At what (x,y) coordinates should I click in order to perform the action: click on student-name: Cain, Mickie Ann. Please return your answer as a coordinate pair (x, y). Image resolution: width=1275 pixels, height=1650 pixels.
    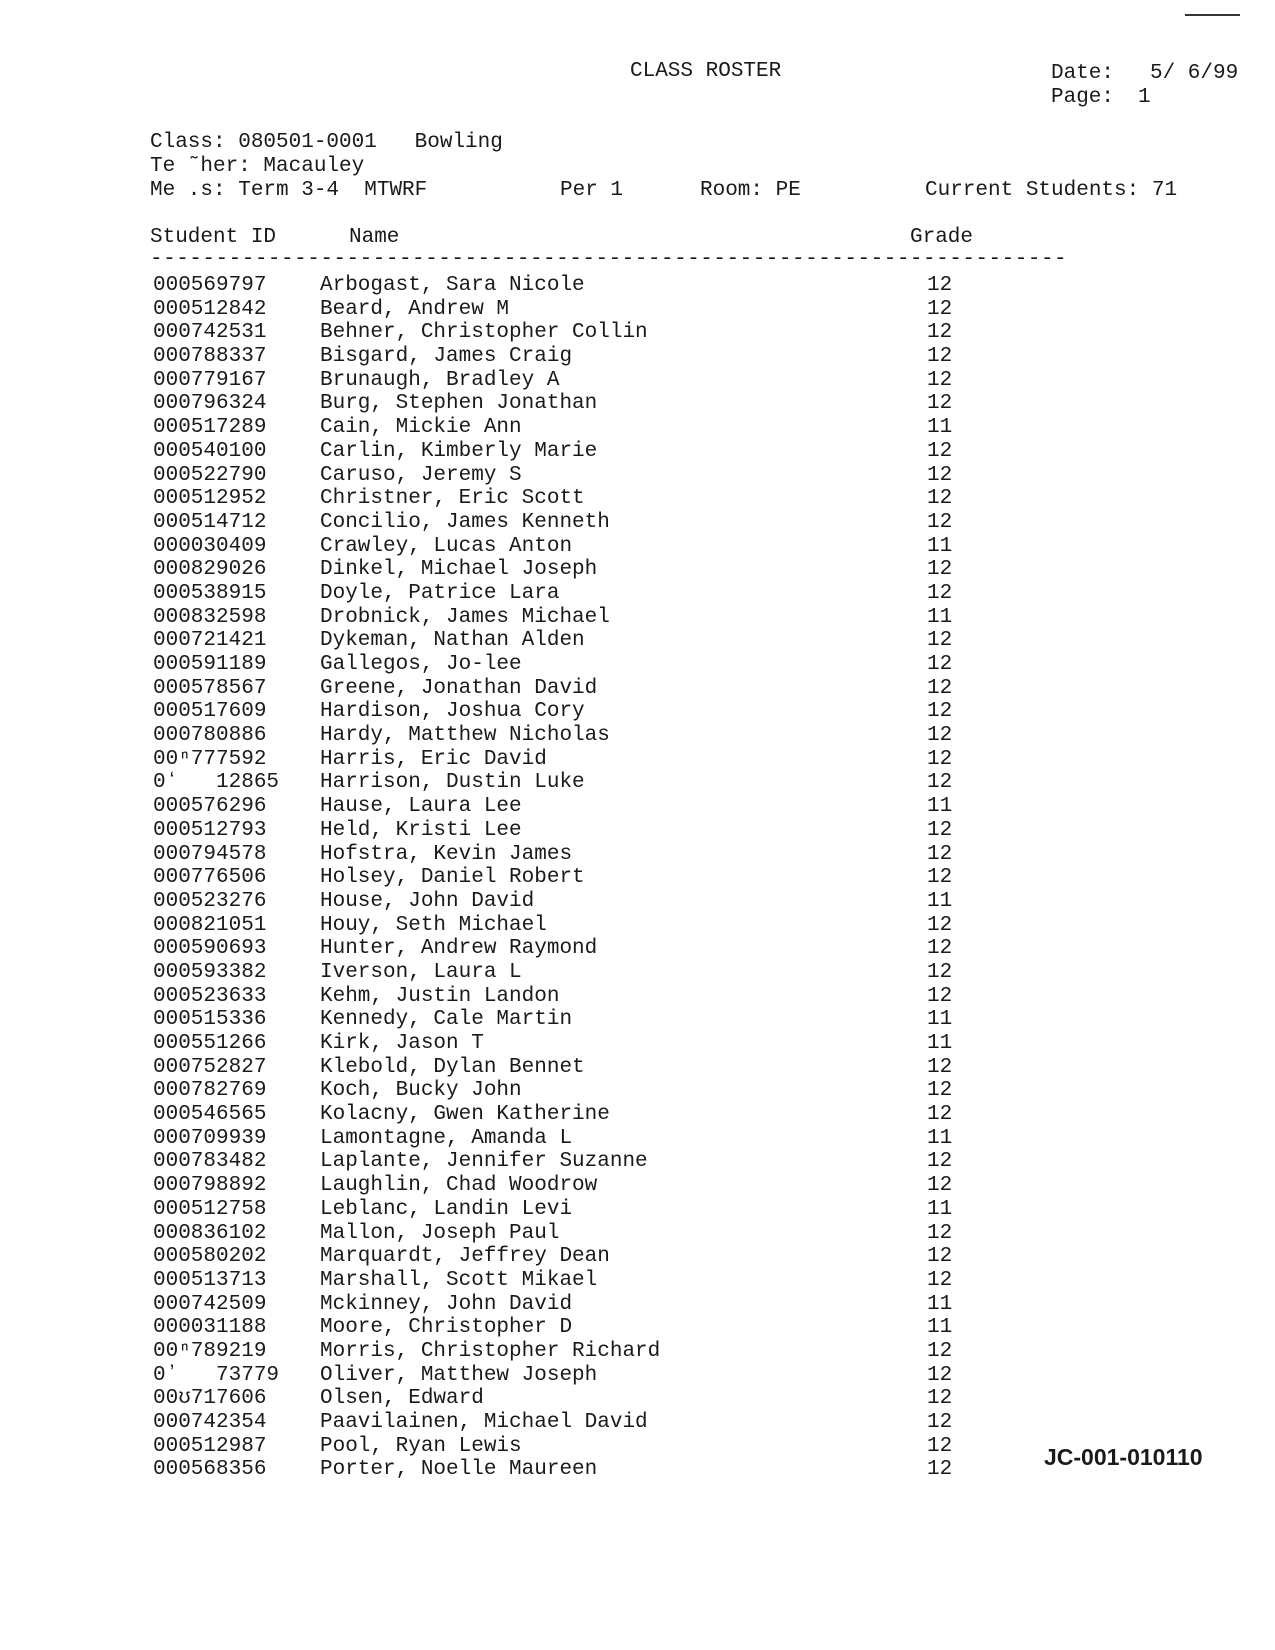
    Looking at the image, I should click on (421, 428).